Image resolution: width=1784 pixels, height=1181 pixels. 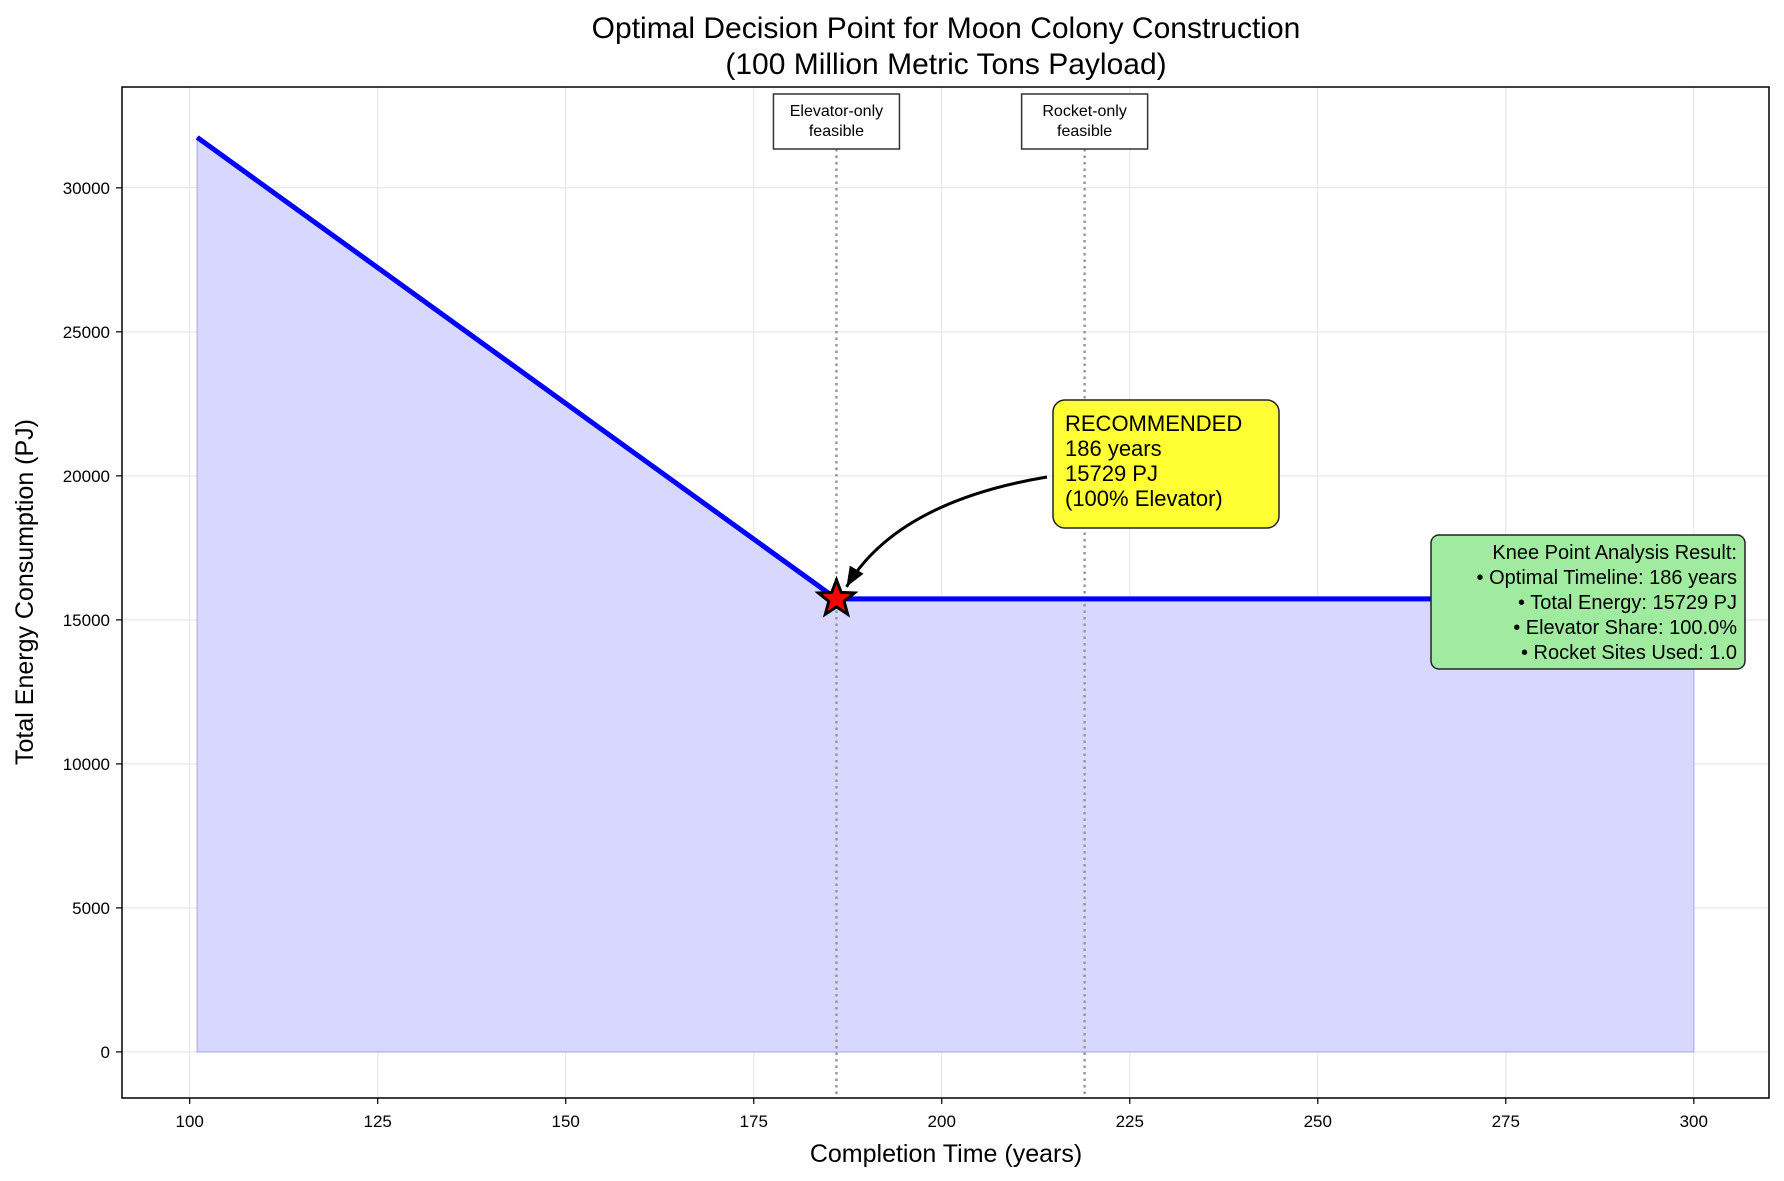 I want to click on optimal-point-star, so click(x=836, y=596).